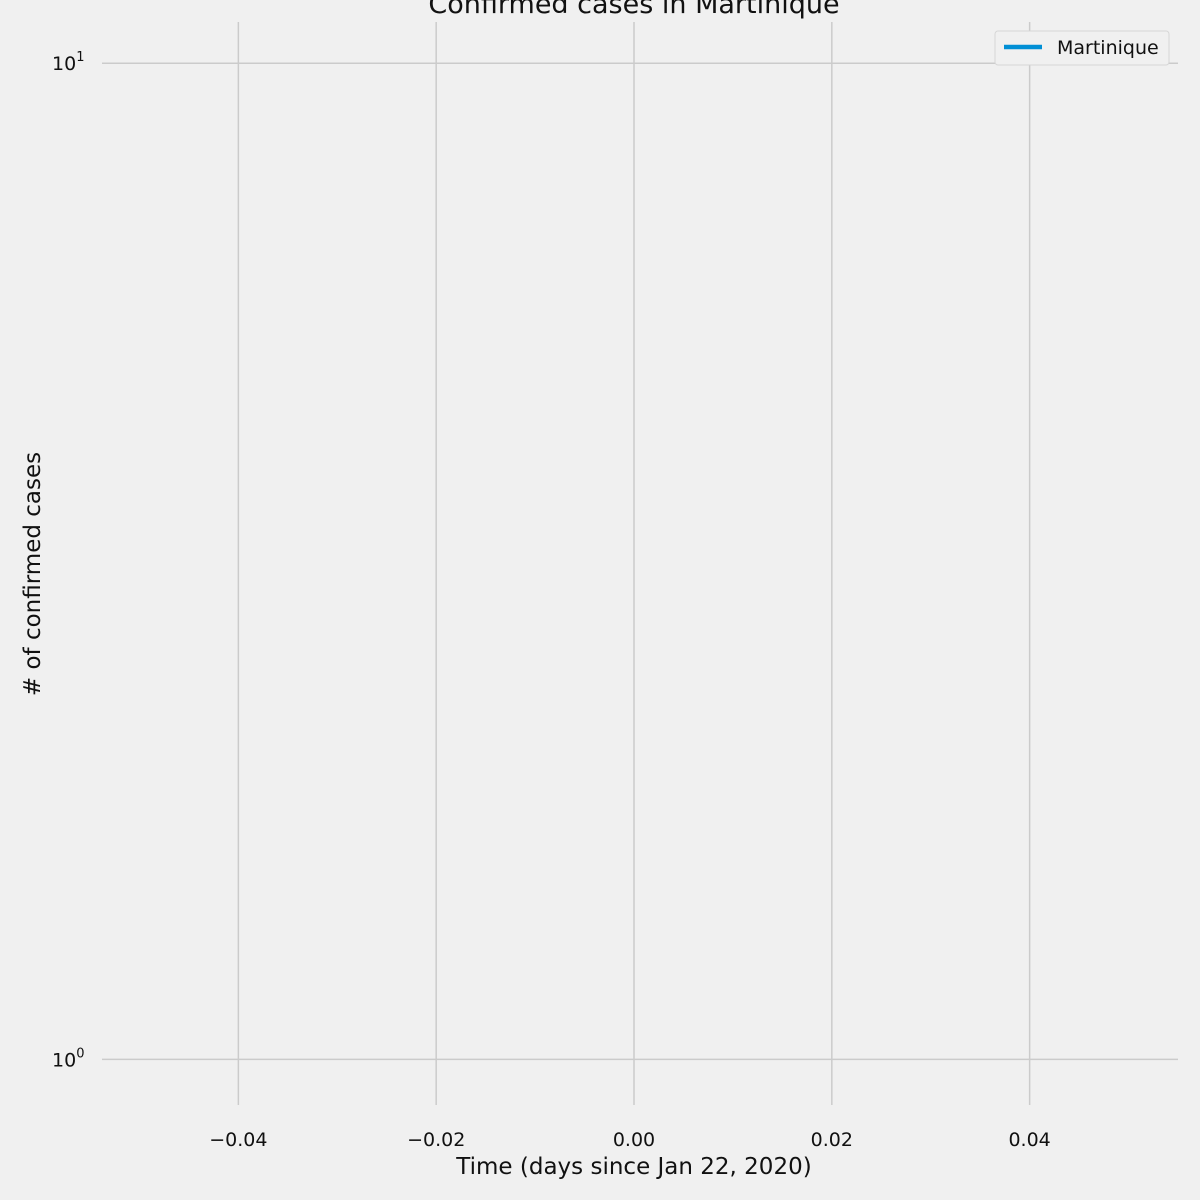 Image resolution: width=1200 pixels, height=1200 pixels. Describe the element at coordinates (1108, 48) in the screenshot. I see `legend-label-martinique: Martinique` at that location.